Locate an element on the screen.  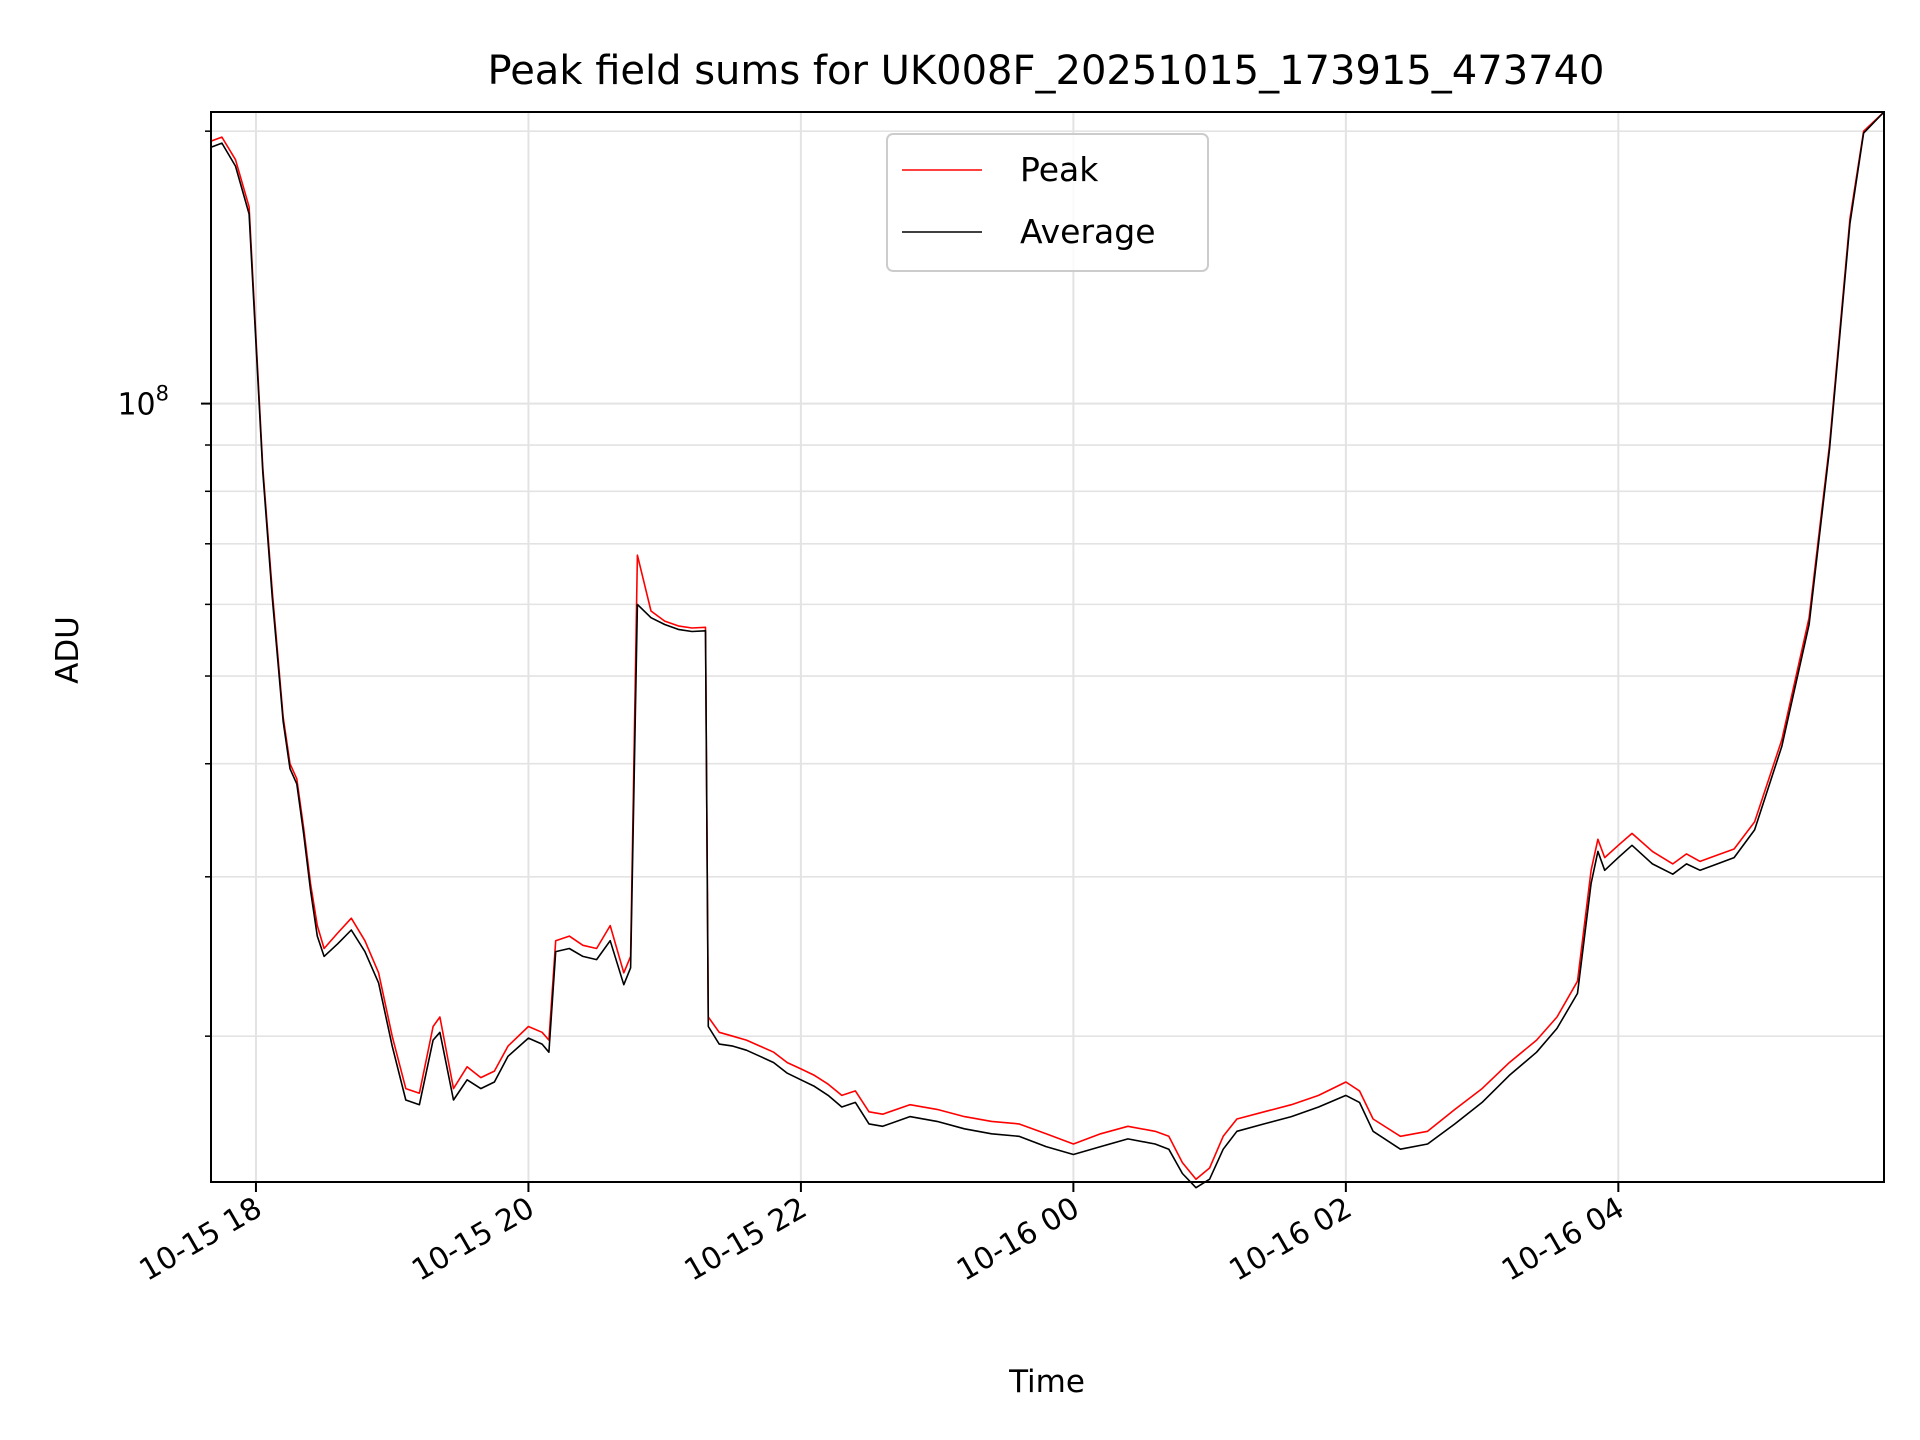
legend: Peak Average is located at coordinates (1047, 202).